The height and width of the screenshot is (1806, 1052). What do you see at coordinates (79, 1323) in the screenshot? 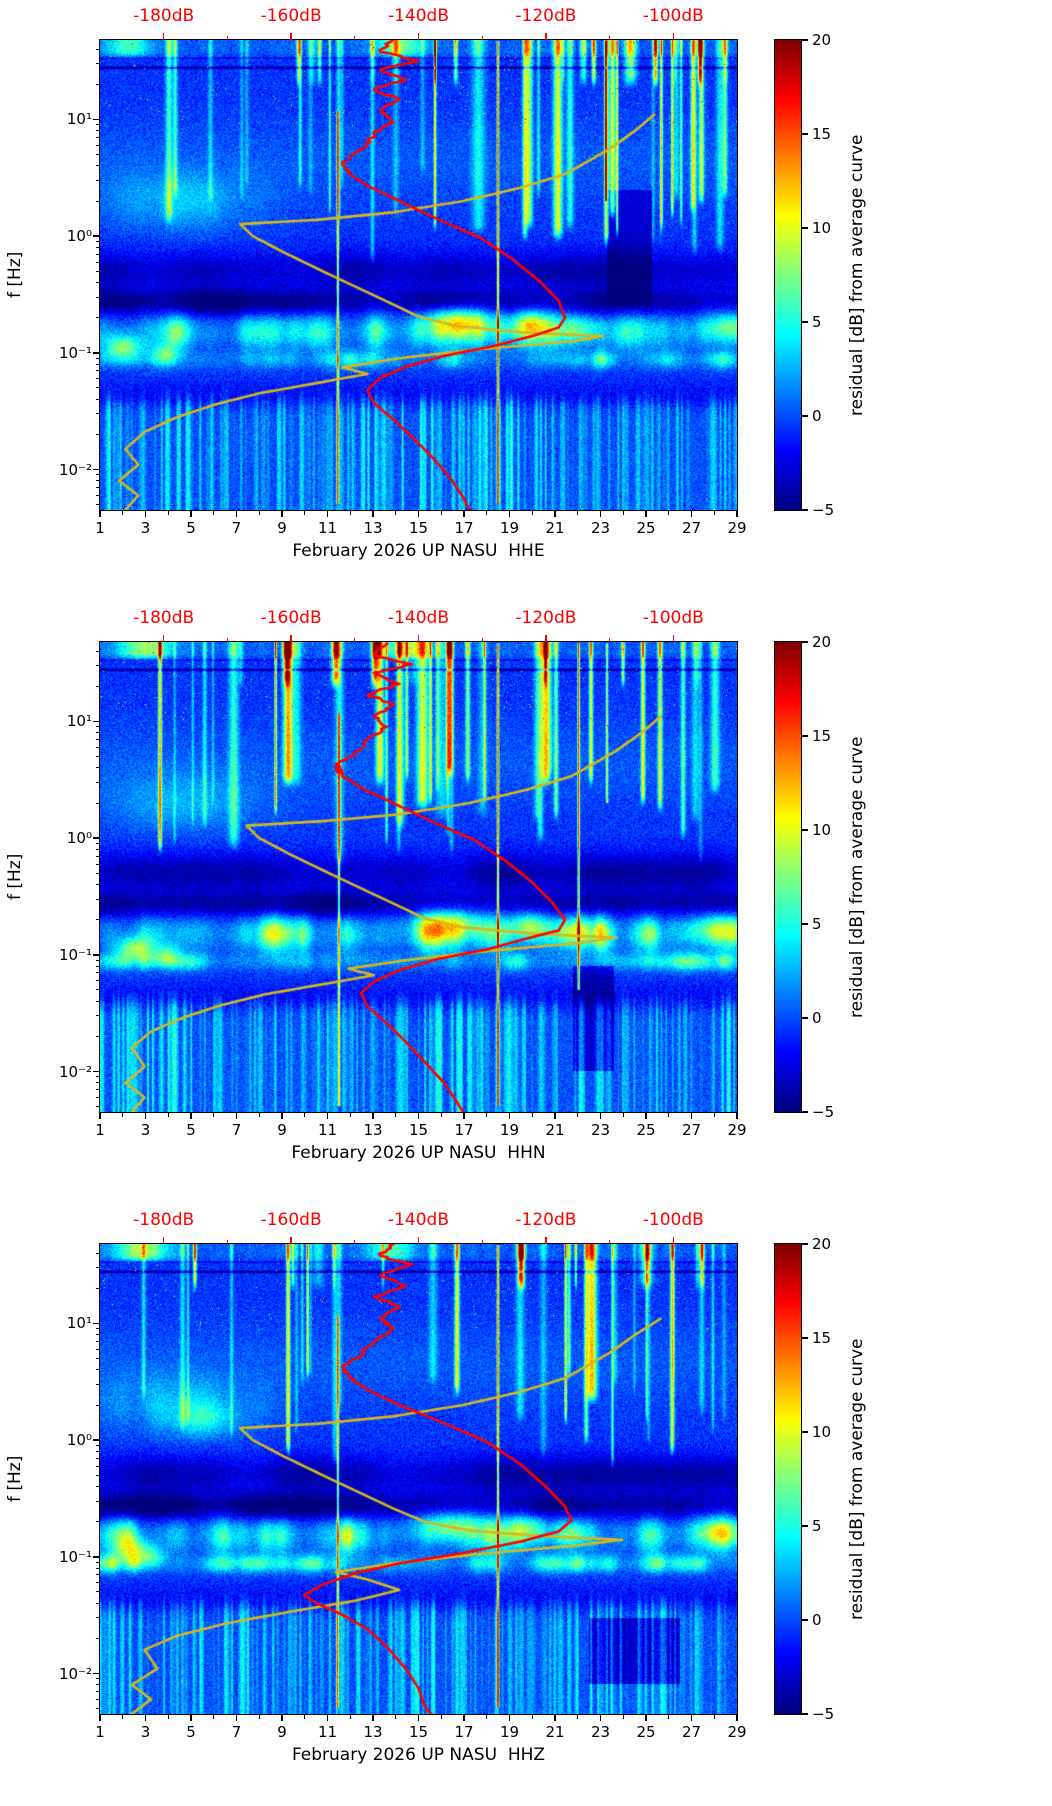
I see `y-tick-label: 10¹` at bounding box center [79, 1323].